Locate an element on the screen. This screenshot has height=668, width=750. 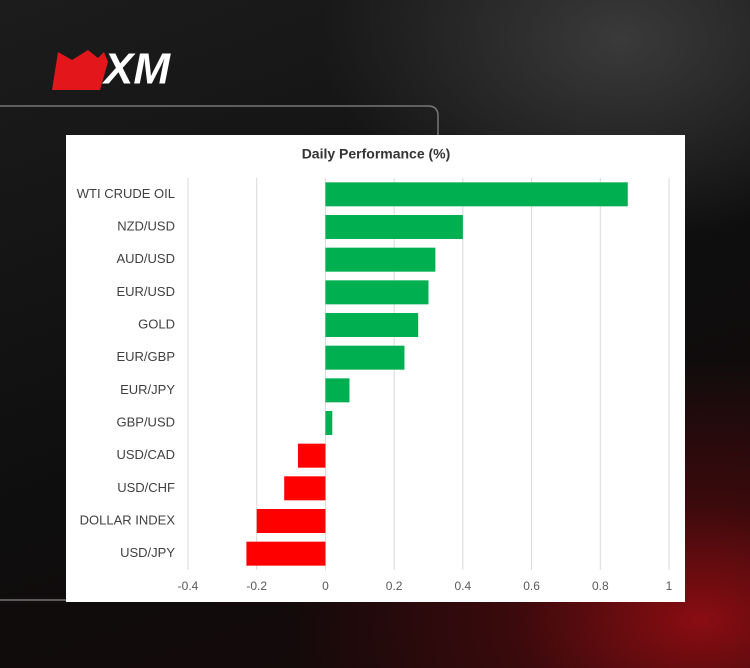
logo-text: XM is located at coordinates (136, 69).